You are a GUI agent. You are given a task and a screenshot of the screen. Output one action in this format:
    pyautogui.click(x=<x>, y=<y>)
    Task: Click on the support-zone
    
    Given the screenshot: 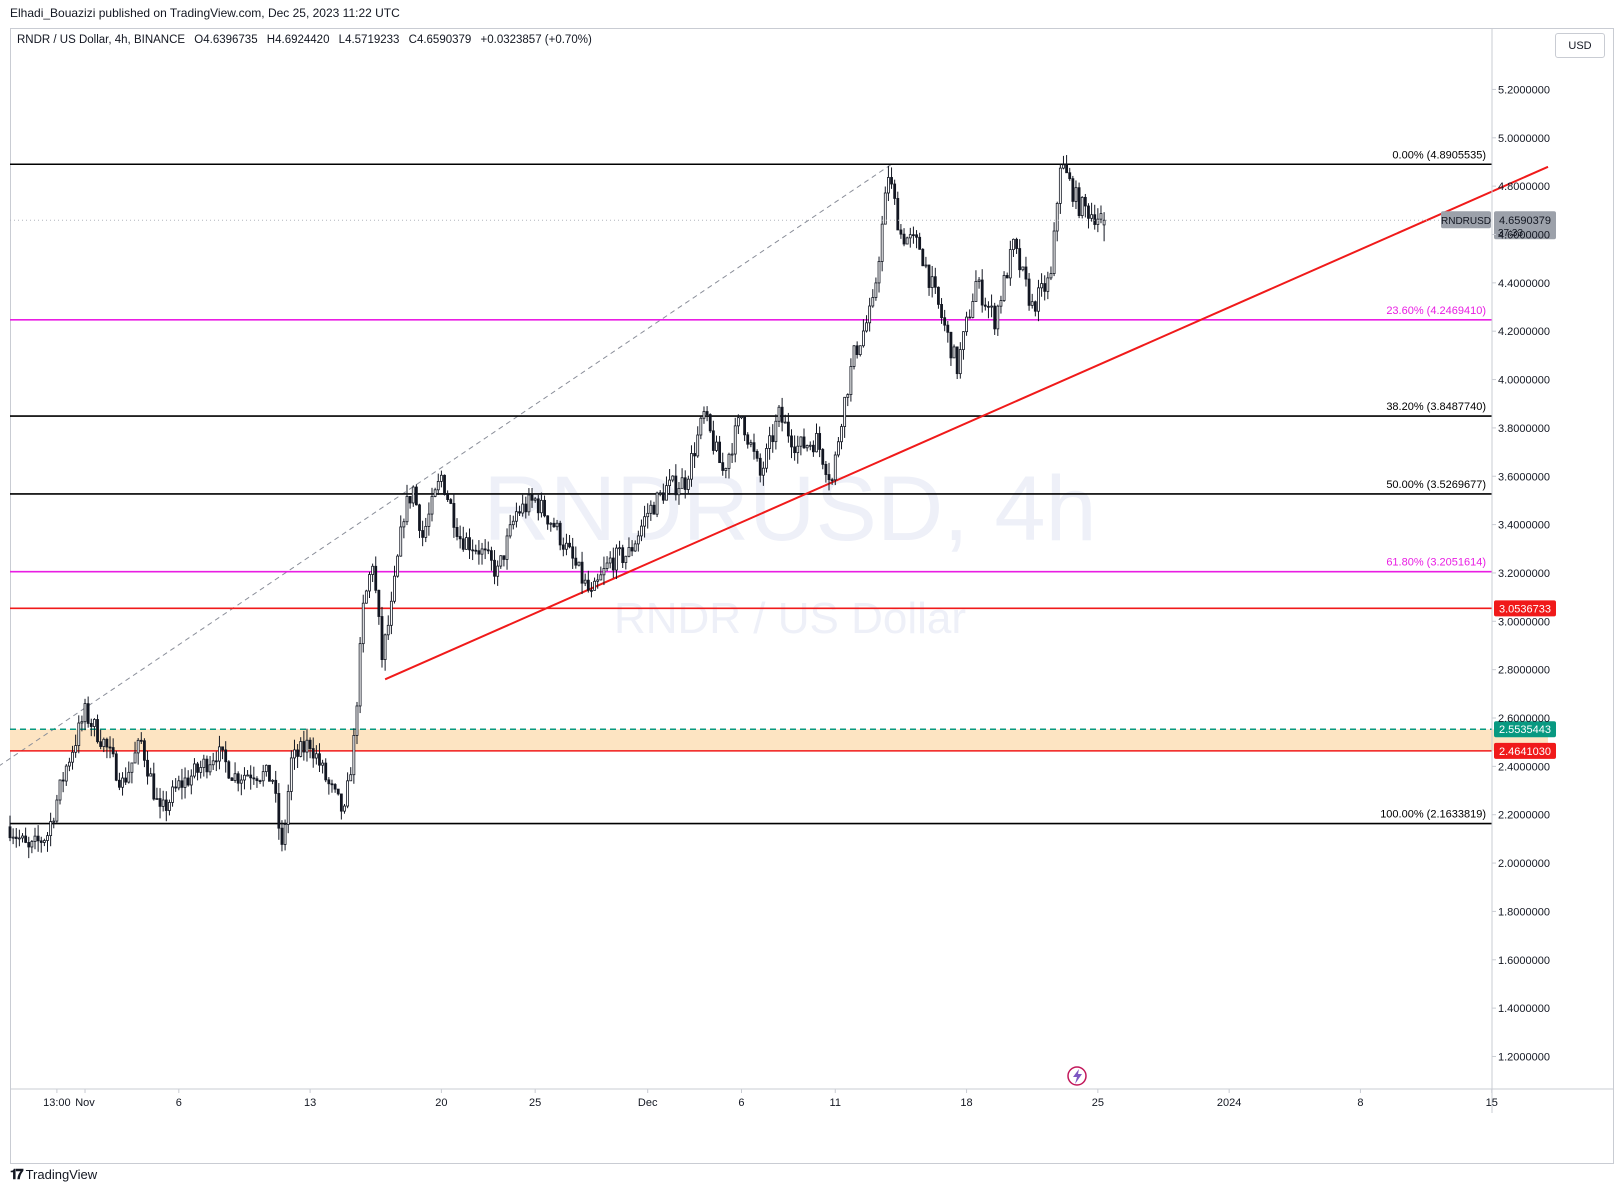 What is the action you would take?
    pyautogui.click(x=779, y=740)
    